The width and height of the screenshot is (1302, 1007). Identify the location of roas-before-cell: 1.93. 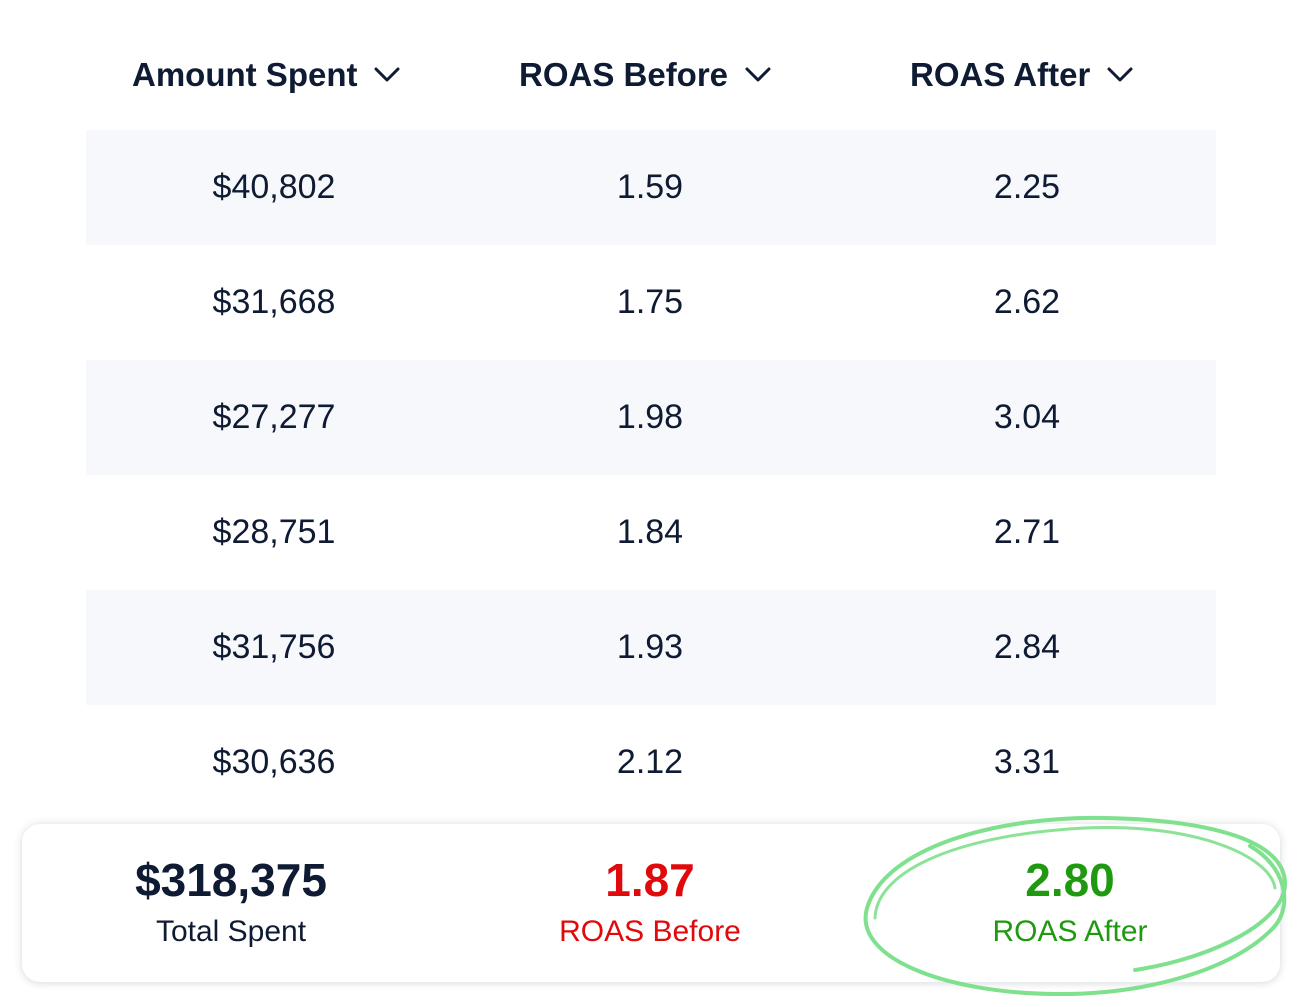
(650, 647).